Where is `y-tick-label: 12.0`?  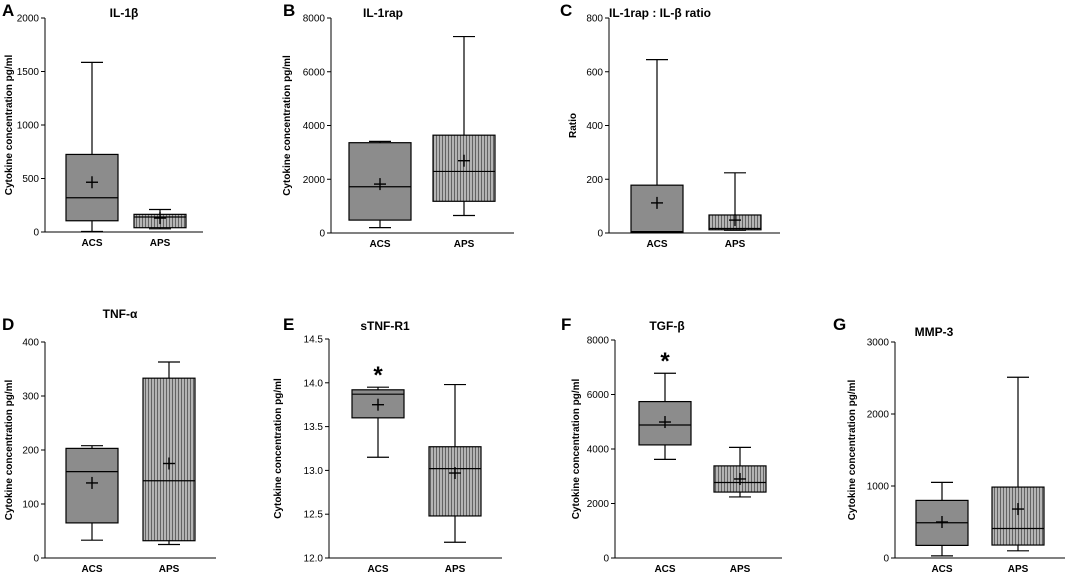
y-tick-label: 12.0 is located at coordinates (314, 559).